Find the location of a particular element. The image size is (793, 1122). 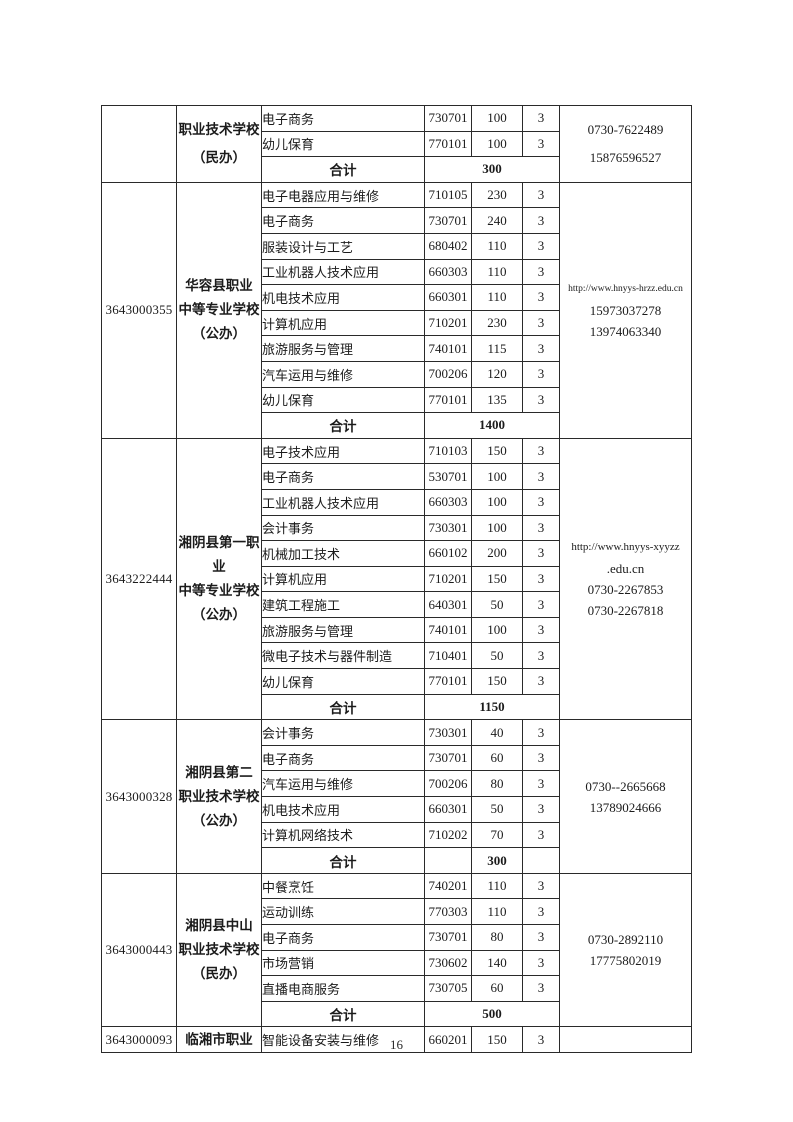

enroll-count-cell: 50 is located at coordinates (497, 656).